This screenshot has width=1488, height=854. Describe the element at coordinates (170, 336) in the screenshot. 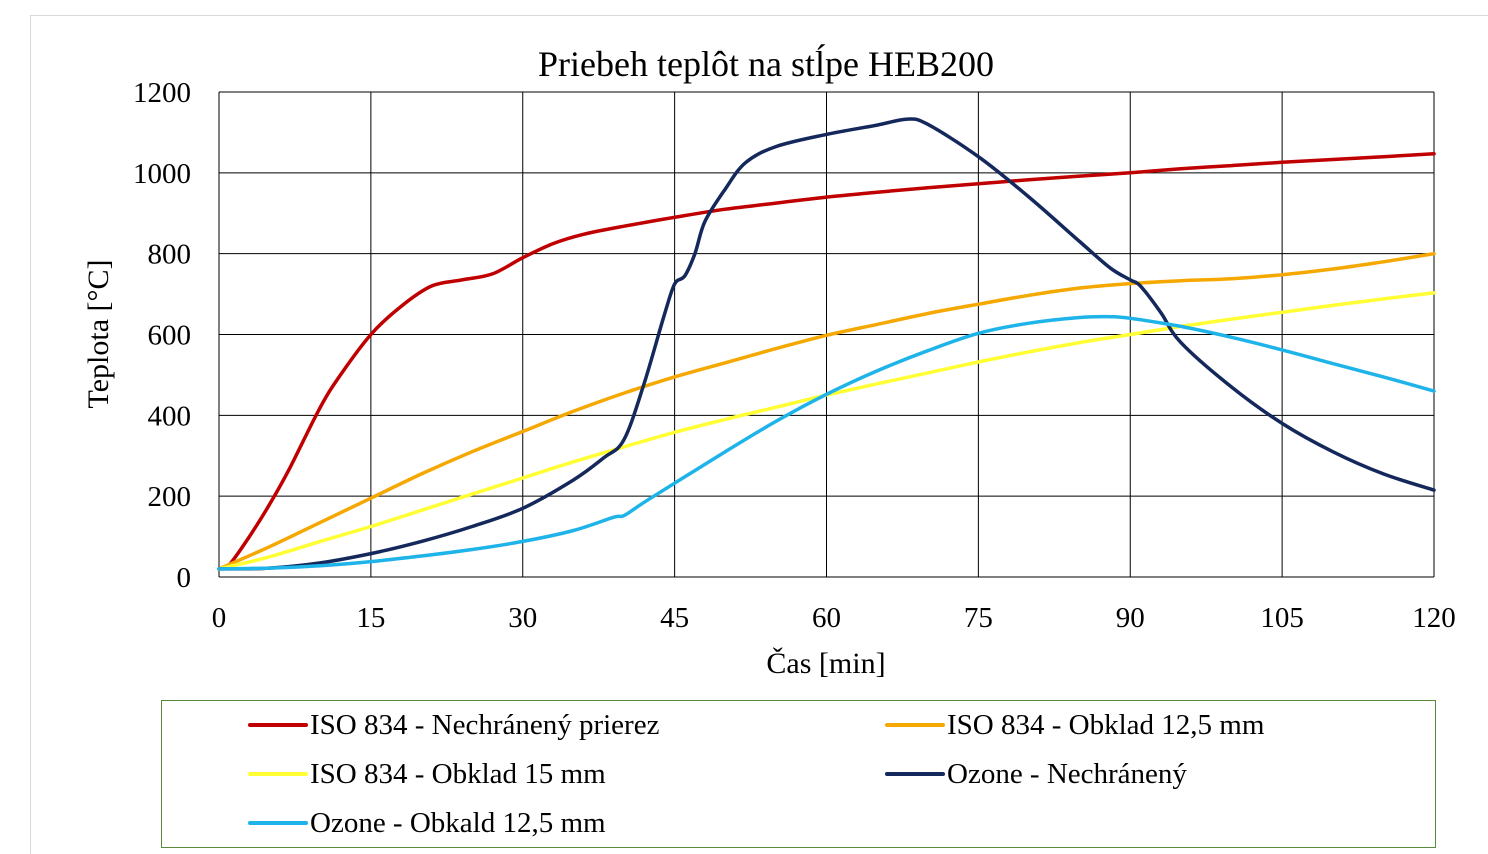

I see `y-tick-label: 600` at that location.